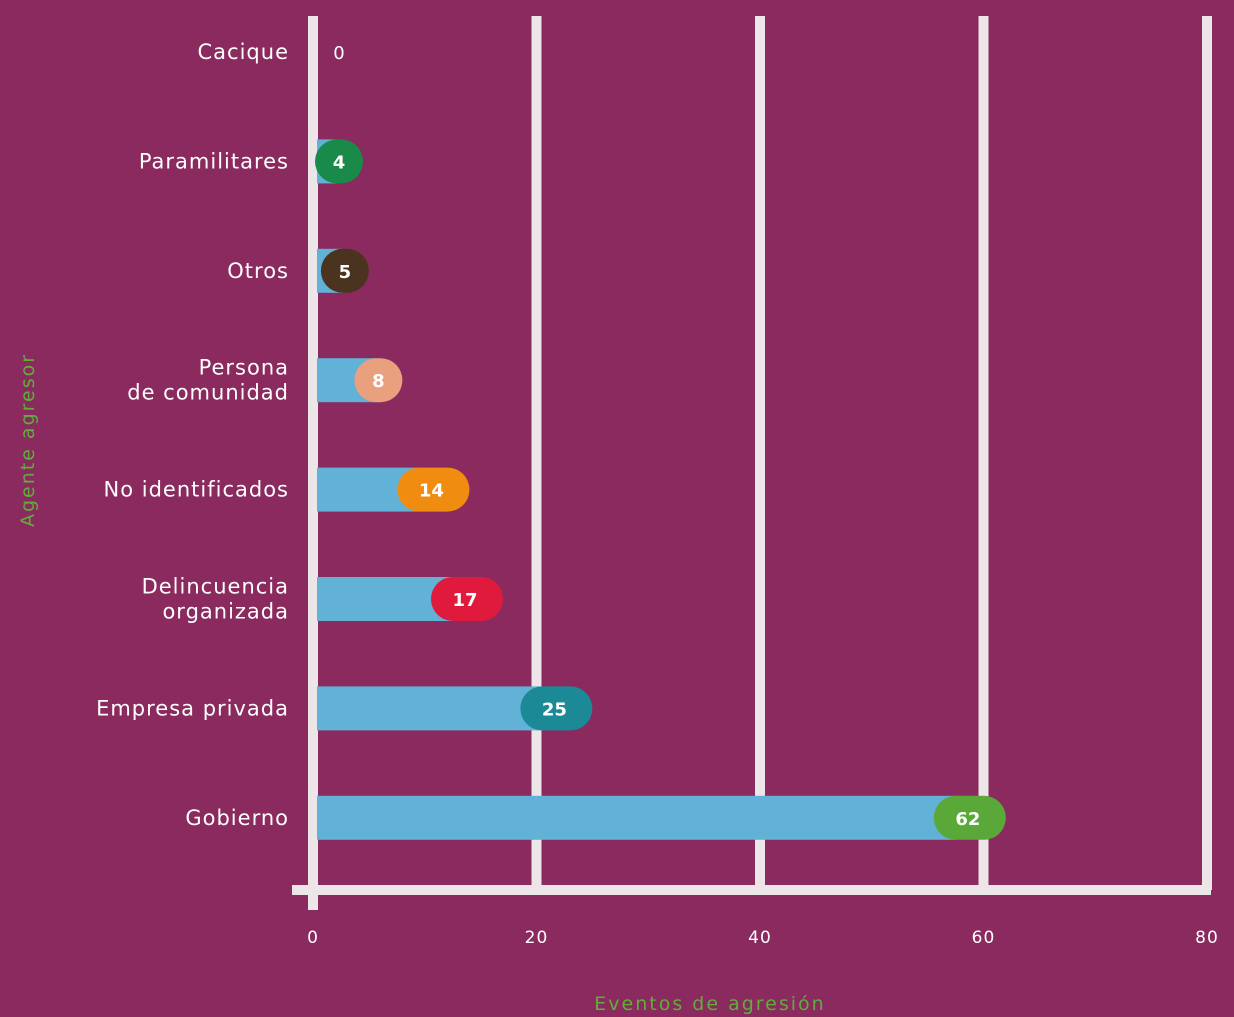 Image resolution: width=1234 pixels, height=1017 pixels. I want to click on category-label: No identificados, so click(196, 490).